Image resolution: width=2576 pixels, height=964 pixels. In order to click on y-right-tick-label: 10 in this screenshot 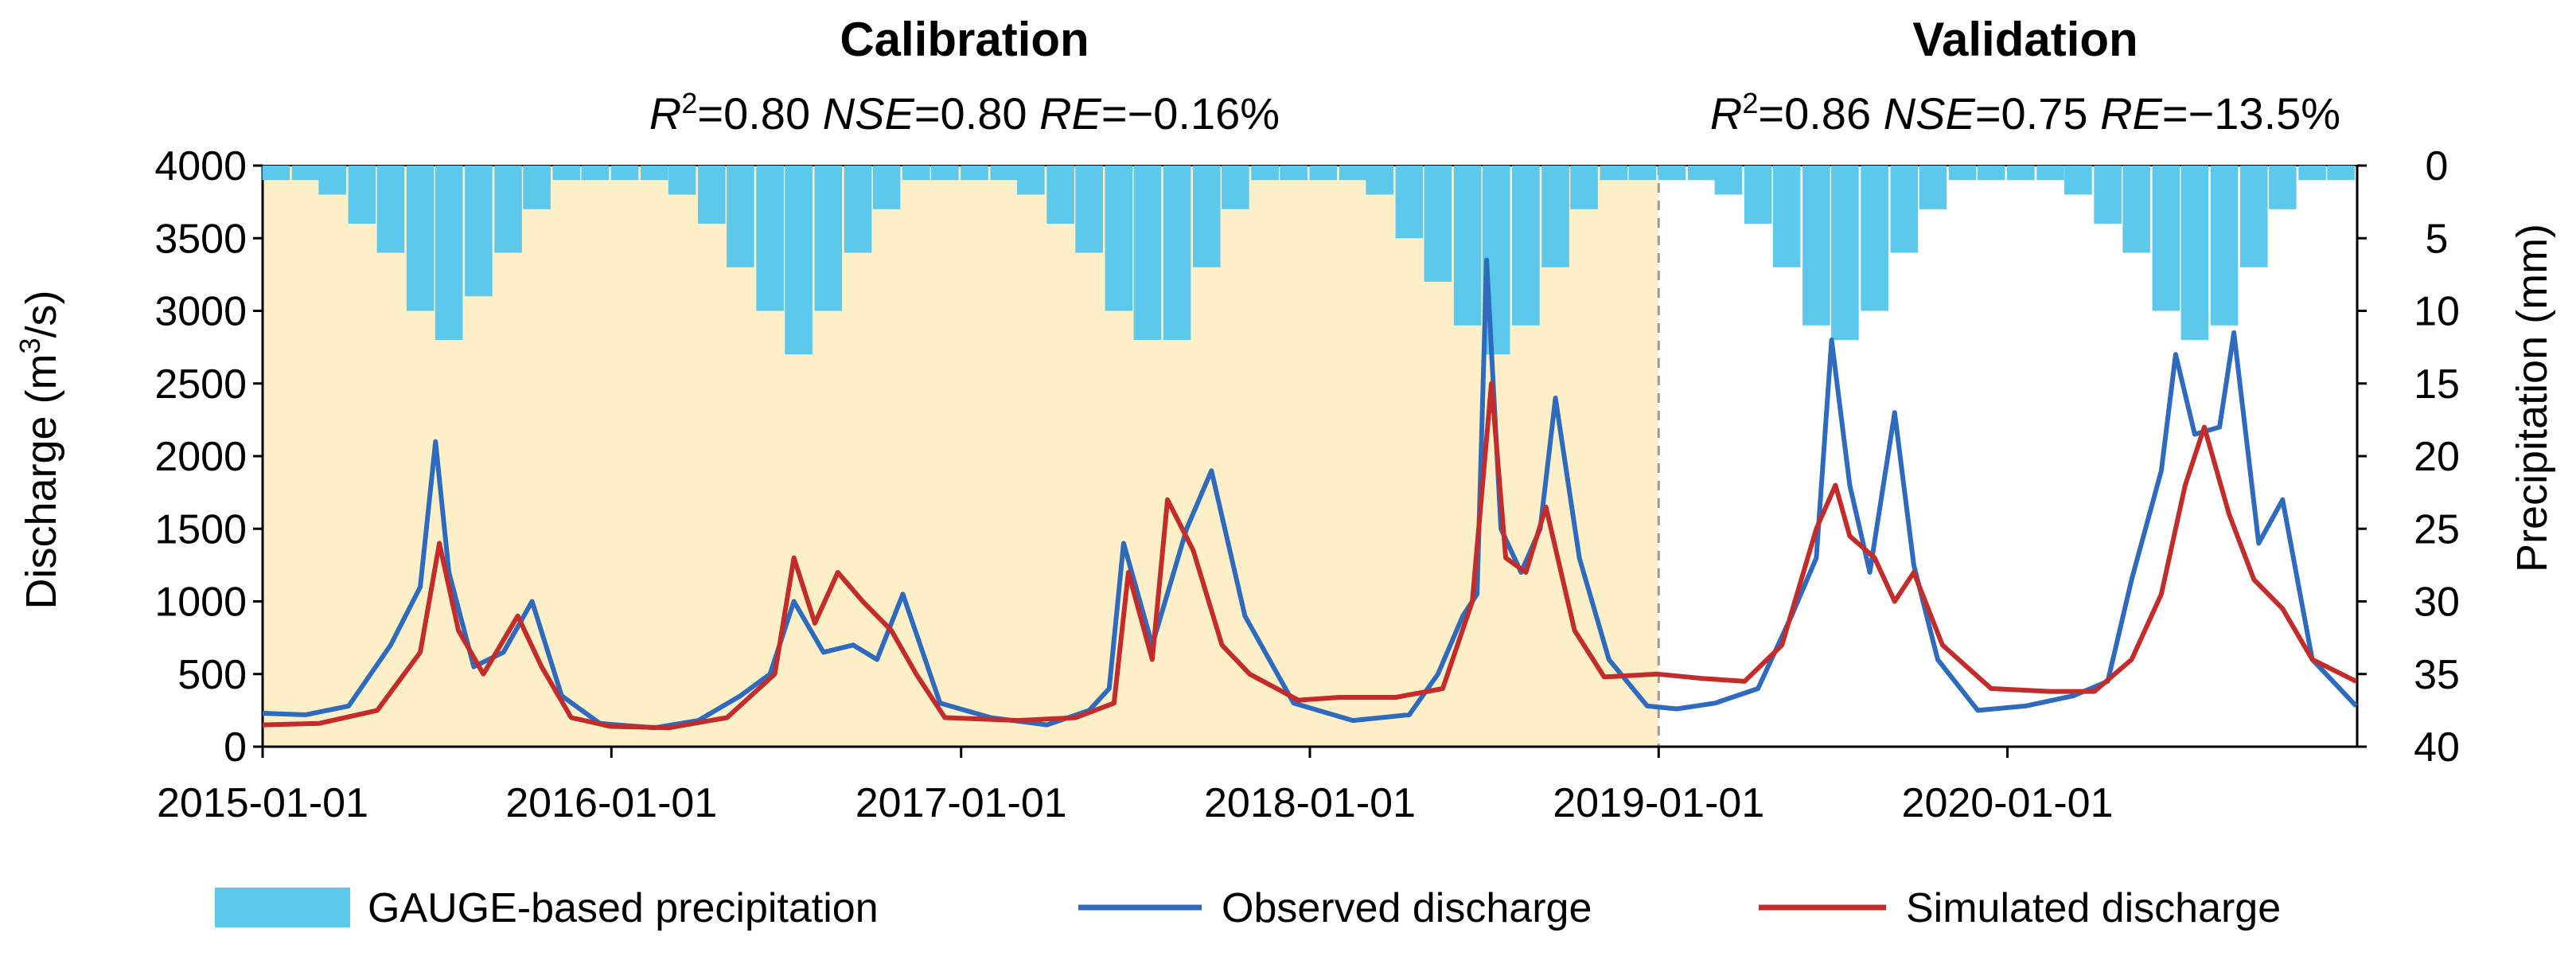, I will do `click(2437, 312)`.